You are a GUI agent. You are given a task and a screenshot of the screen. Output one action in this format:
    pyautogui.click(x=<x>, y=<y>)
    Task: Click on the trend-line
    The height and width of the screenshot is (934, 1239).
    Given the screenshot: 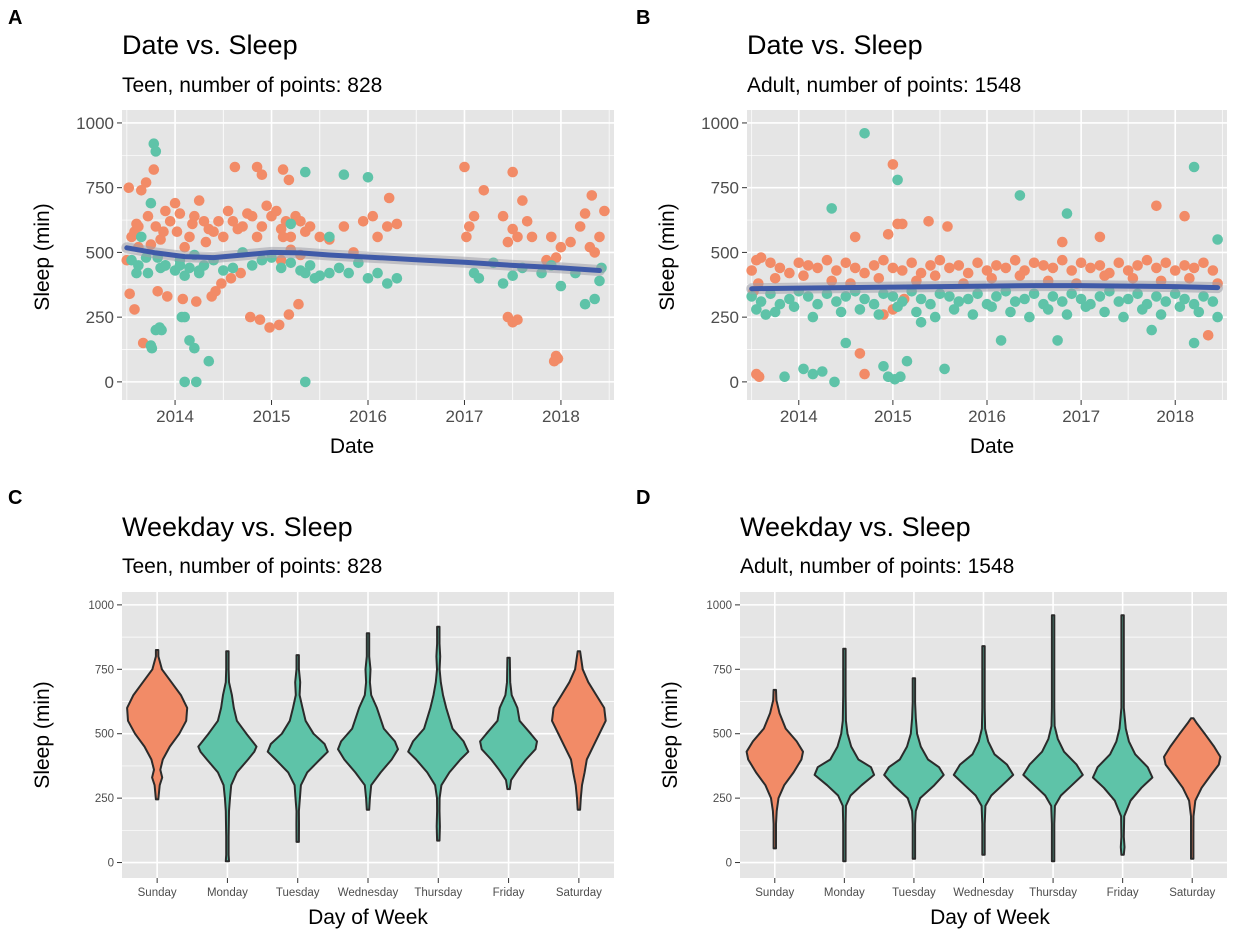 What is the action you would take?
    pyautogui.click(x=985, y=287)
    